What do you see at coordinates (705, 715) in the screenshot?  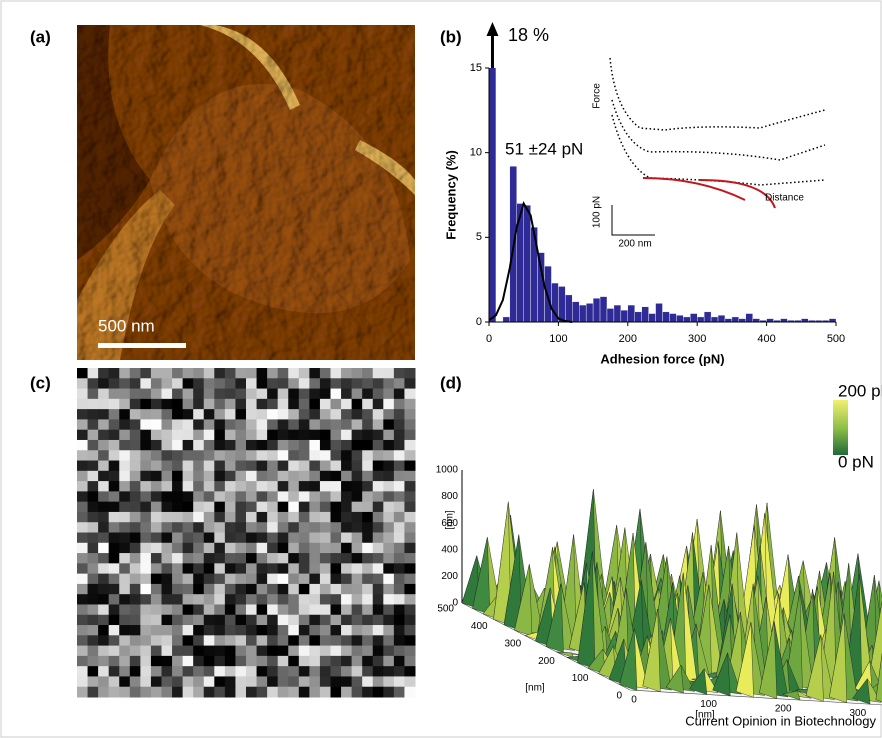 I see `axis-label: [nm]` at bounding box center [705, 715].